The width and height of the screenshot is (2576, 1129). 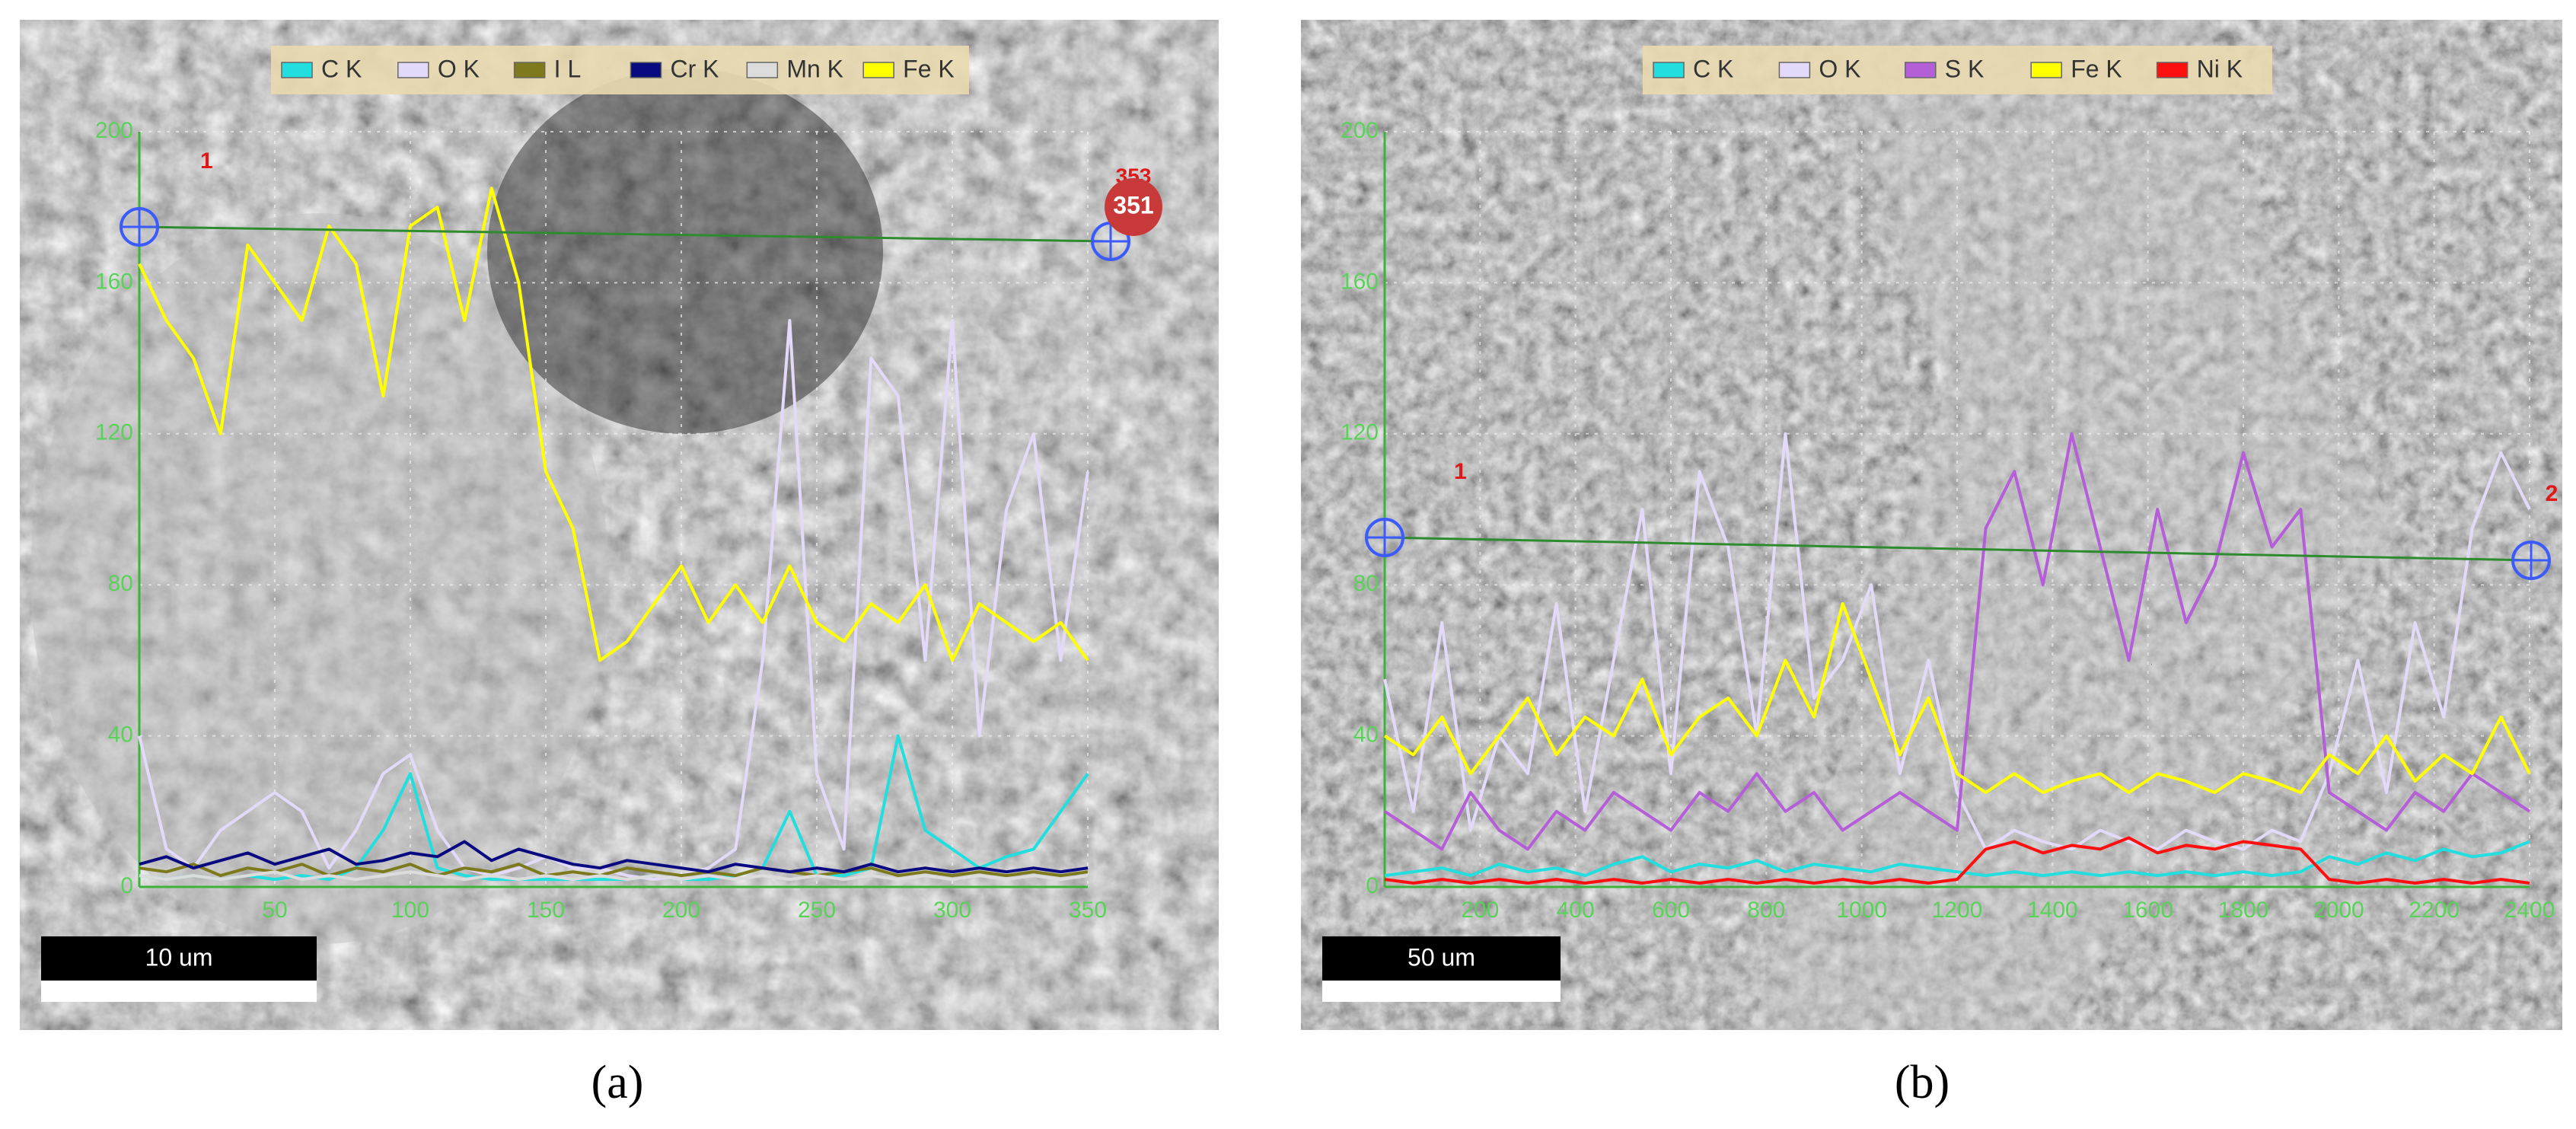 What do you see at coordinates (817, 910) in the screenshot?
I see `x-tick-label: 250` at bounding box center [817, 910].